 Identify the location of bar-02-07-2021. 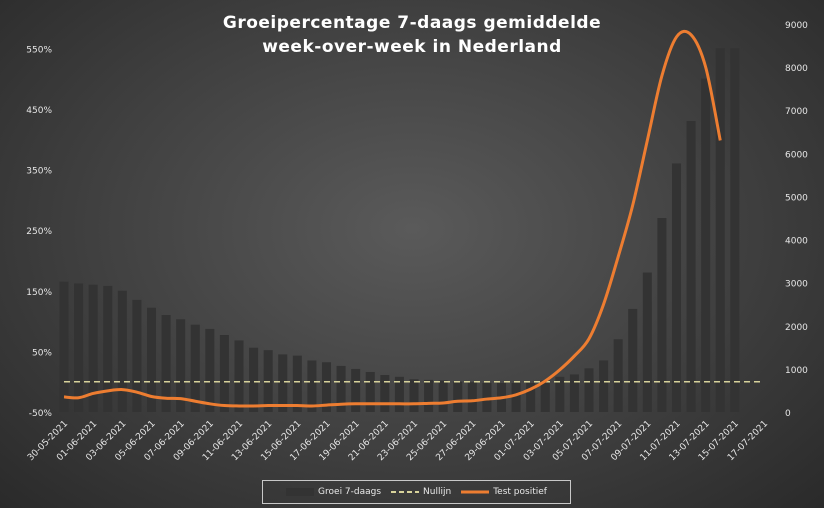
(545, 396).